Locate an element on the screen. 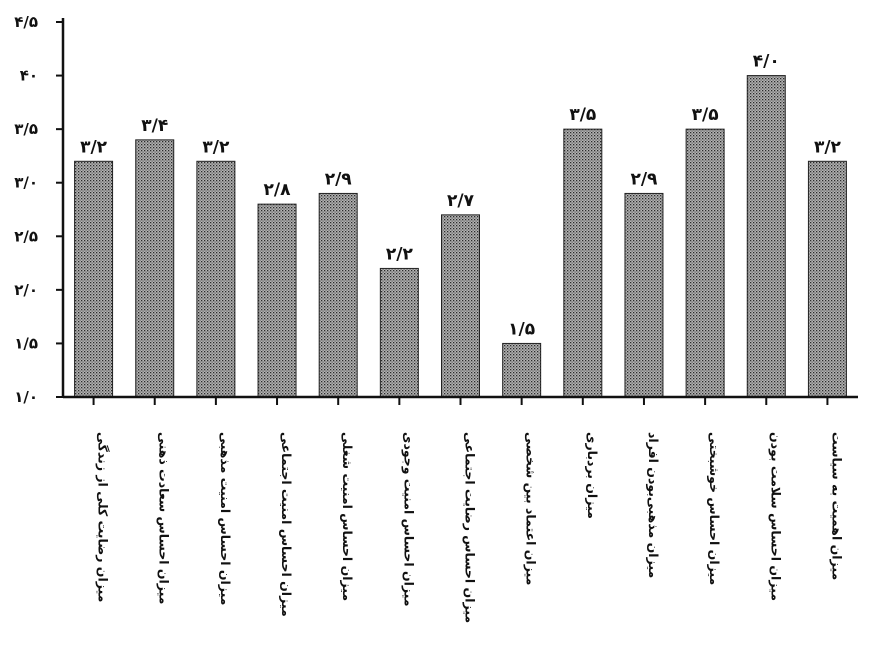  y-tick-label: ۱/۵ is located at coordinates (26, 343).